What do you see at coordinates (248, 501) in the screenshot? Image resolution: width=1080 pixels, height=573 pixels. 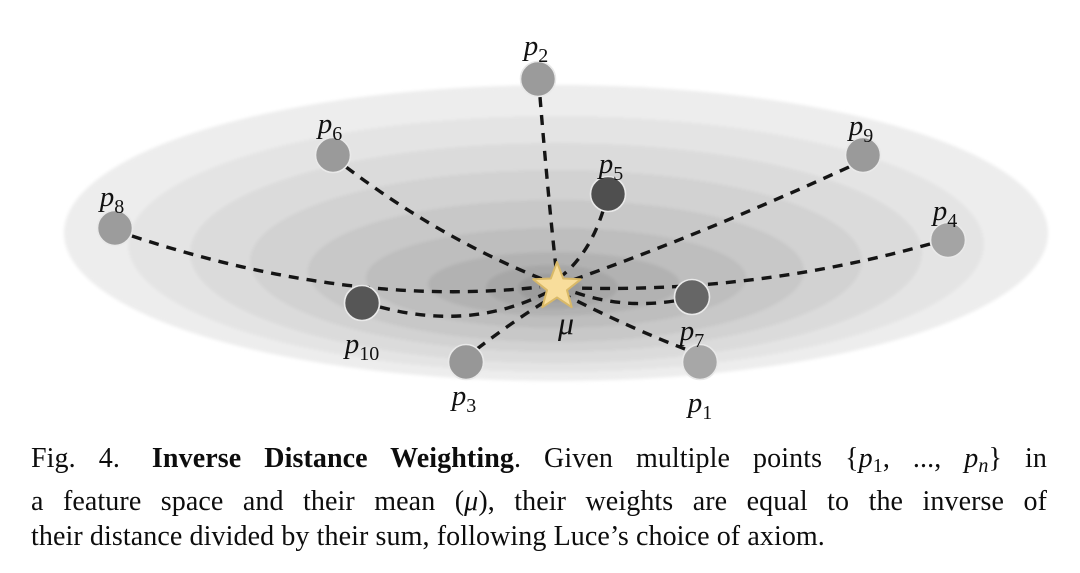 I see `caption-text: a feature space and their mean (` at bounding box center [248, 501].